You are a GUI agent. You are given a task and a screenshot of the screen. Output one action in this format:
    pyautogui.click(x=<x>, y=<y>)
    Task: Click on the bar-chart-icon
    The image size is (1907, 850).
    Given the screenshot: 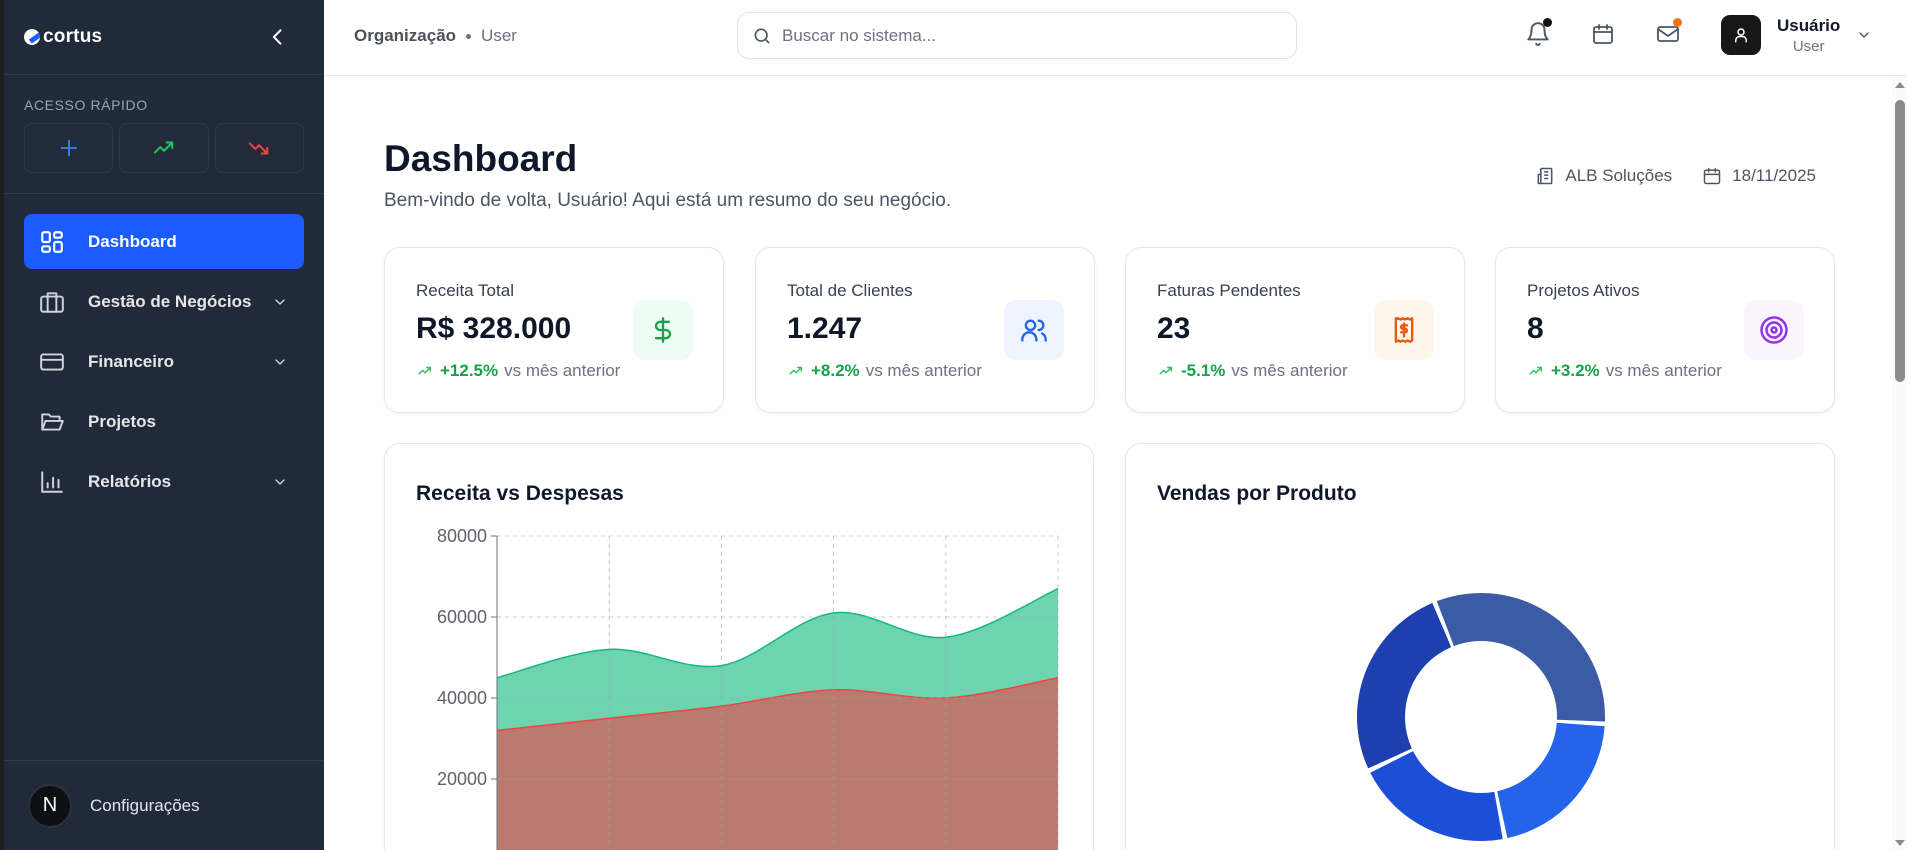 What is the action you would take?
    pyautogui.click(x=52, y=481)
    